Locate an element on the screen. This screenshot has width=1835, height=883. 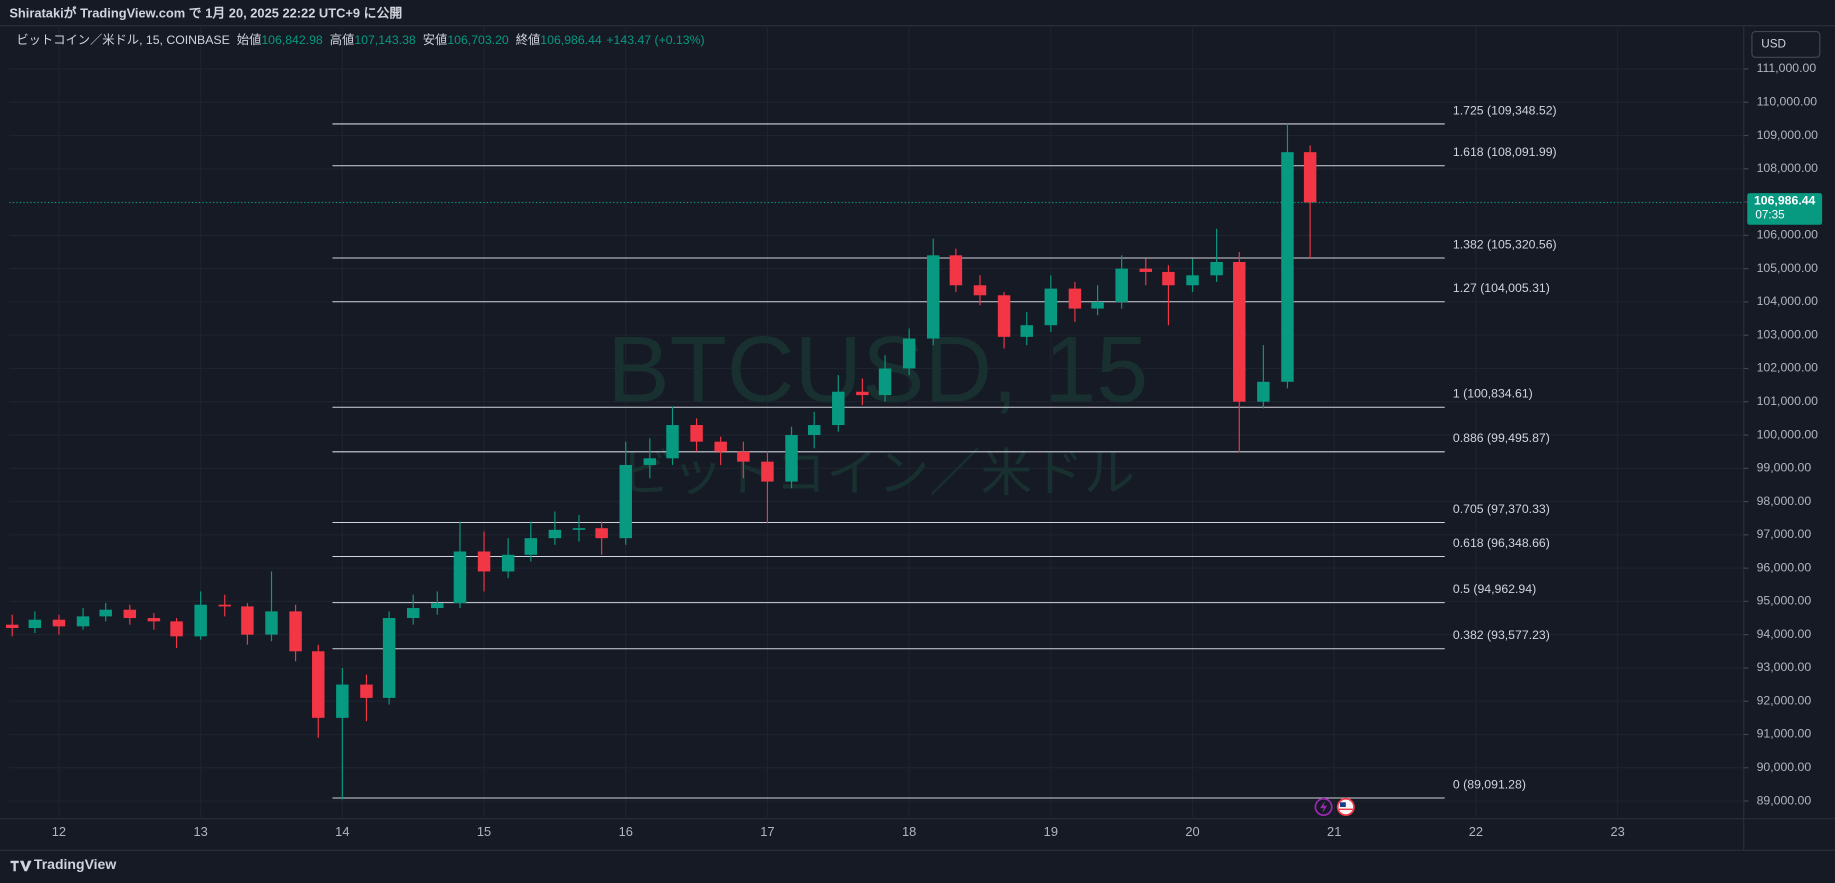
x-tick-label: 18 is located at coordinates (909, 831).